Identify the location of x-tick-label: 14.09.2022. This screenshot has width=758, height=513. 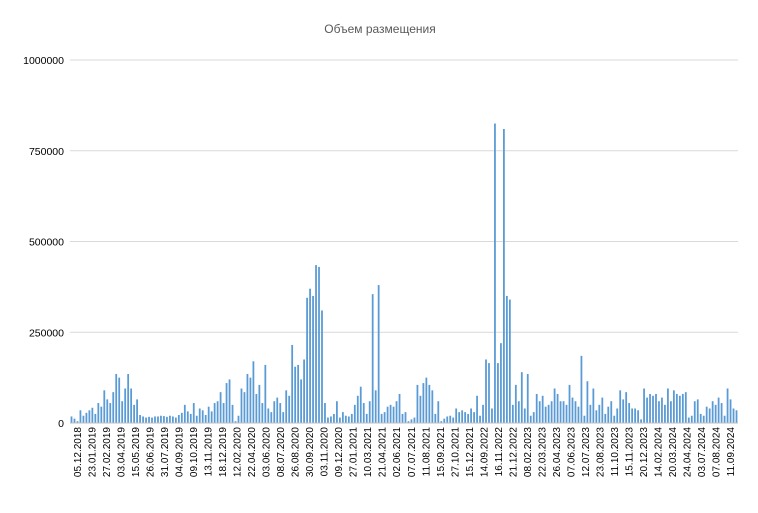
(484, 452).